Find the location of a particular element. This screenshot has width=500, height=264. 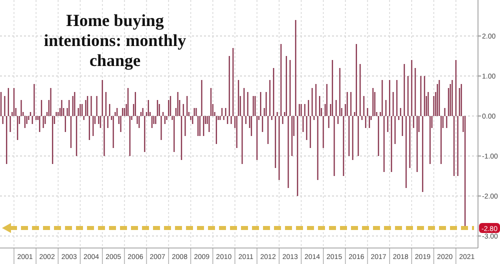

text: Home buying intentions: monthly change is located at coordinates (115, 40).